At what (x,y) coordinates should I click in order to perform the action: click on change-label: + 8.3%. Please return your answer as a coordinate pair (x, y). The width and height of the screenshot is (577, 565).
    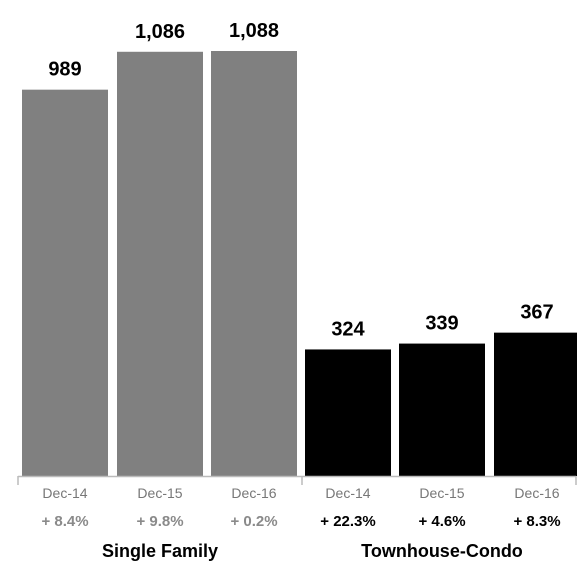
    Looking at the image, I should click on (536, 521).